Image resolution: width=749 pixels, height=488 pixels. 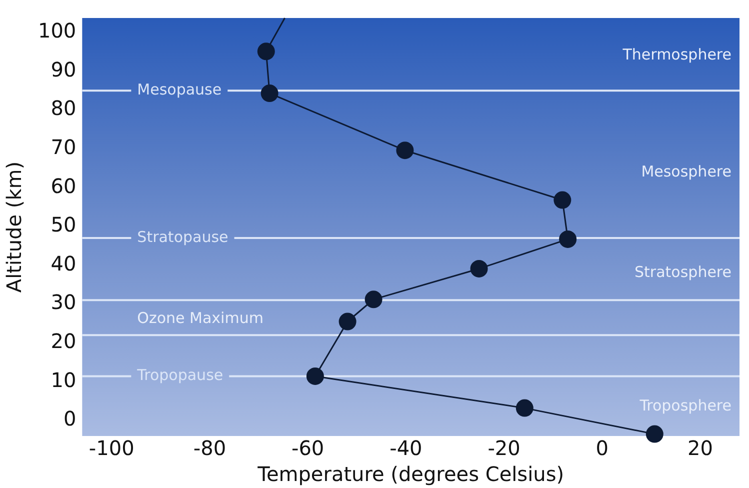 What do you see at coordinates (63, 263) in the screenshot?
I see `y-tick-label: 40` at bounding box center [63, 263].